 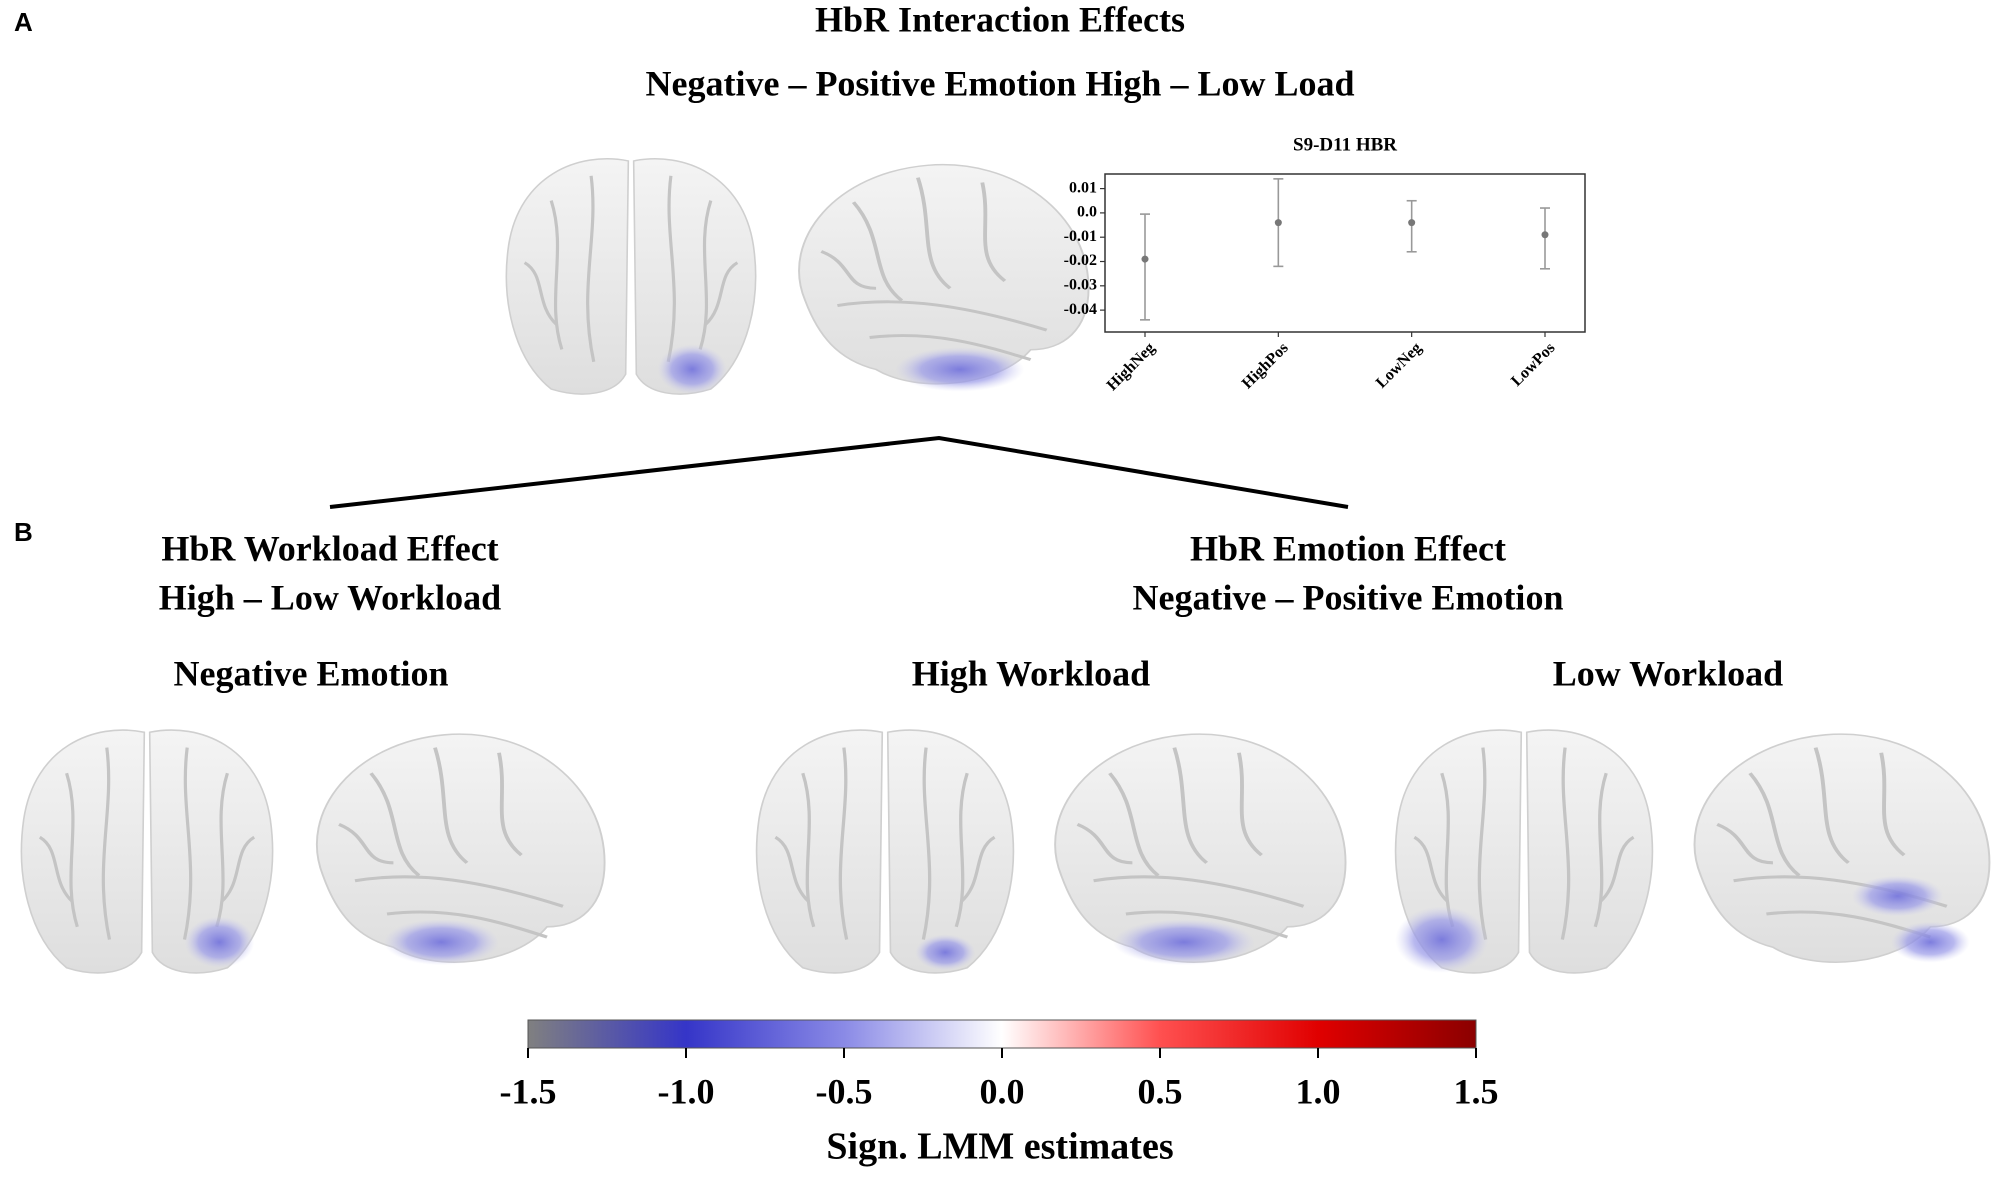 What do you see at coordinates (999, 1147) in the screenshot?
I see `colorbar-label: Sign. LMM estimates` at bounding box center [999, 1147].